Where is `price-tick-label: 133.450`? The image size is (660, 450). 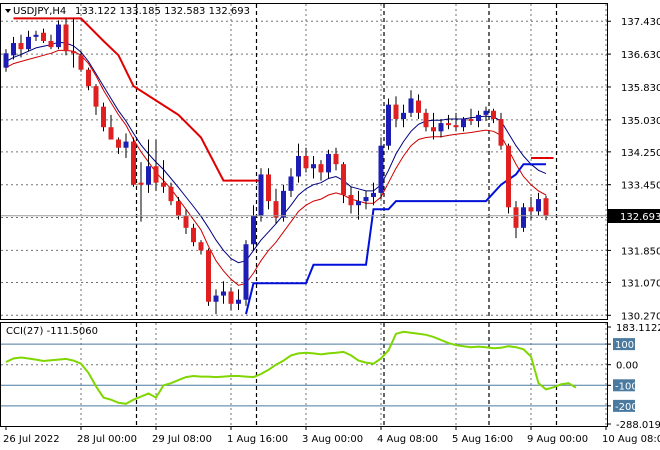 price-tick-label: 133.450 is located at coordinates (640, 186).